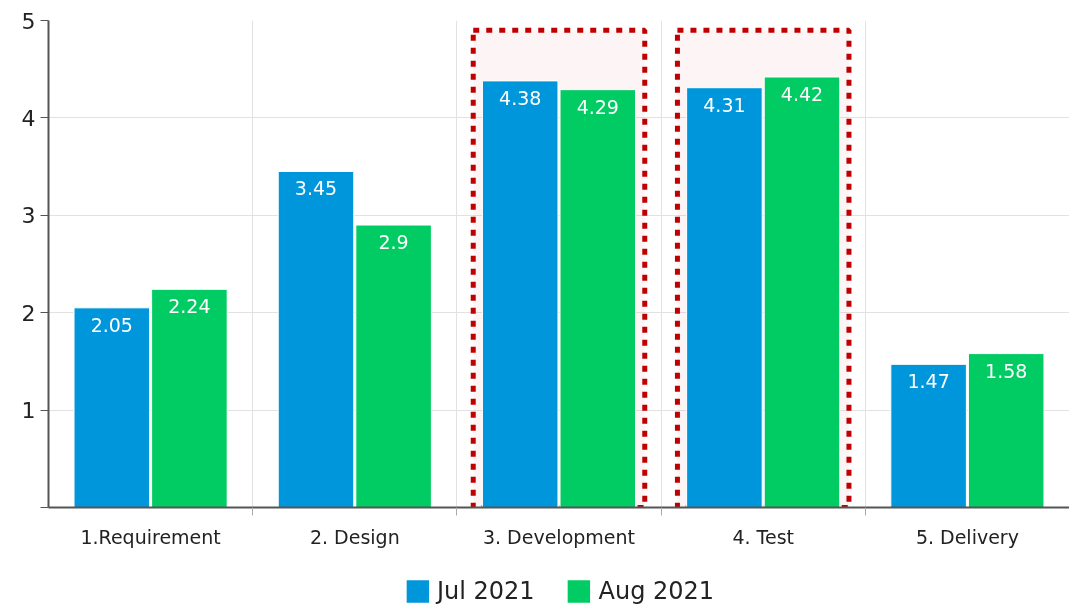  I want to click on data-label: 1.47, so click(928, 381).